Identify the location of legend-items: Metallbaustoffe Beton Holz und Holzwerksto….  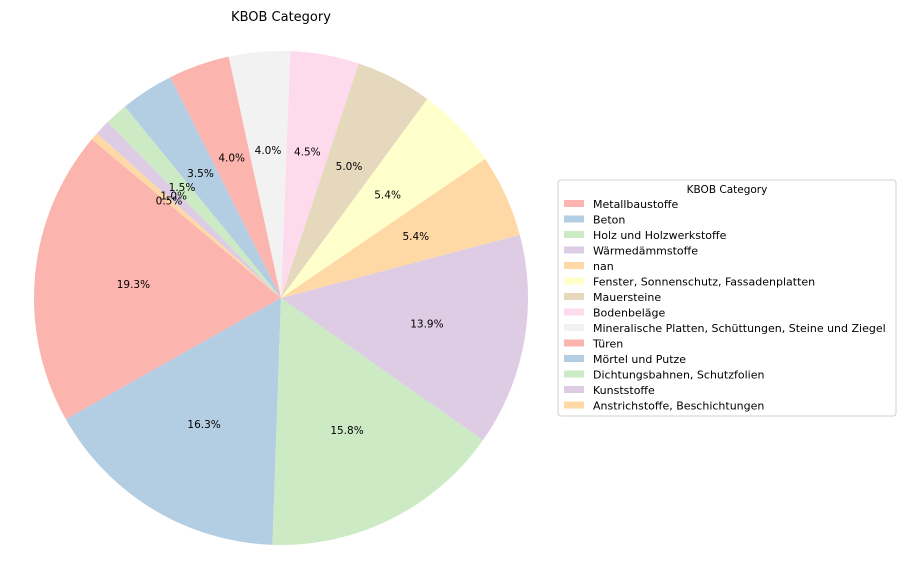
(725, 305).